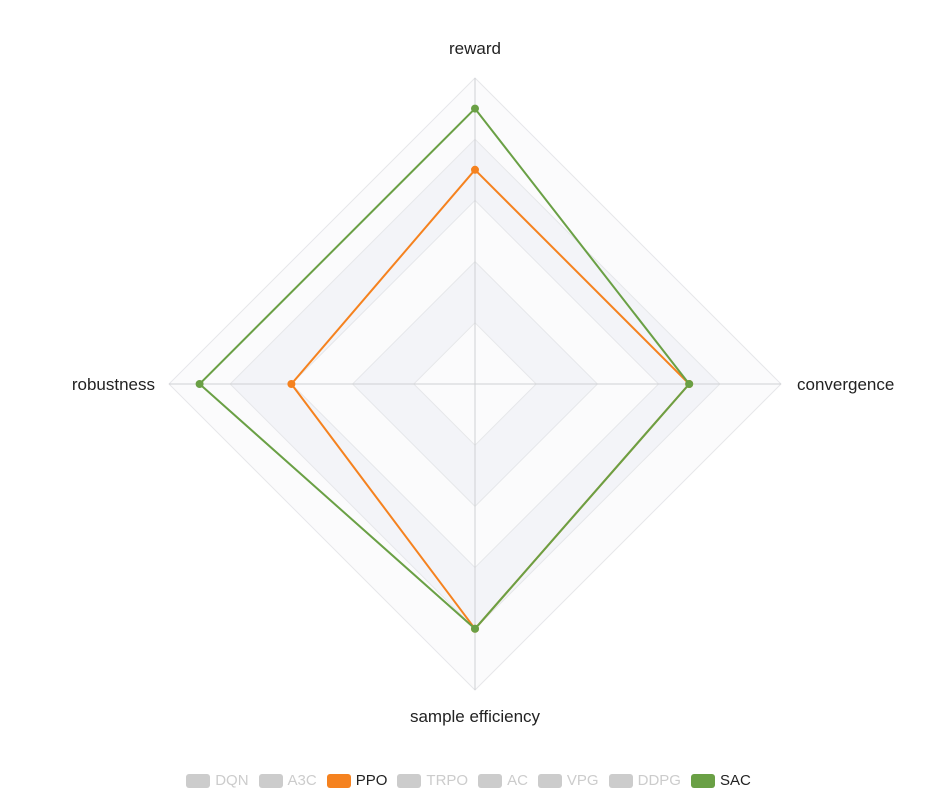  Describe the element at coordinates (845, 384) in the screenshot. I see `axis-label-convergence: convergence` at that location.